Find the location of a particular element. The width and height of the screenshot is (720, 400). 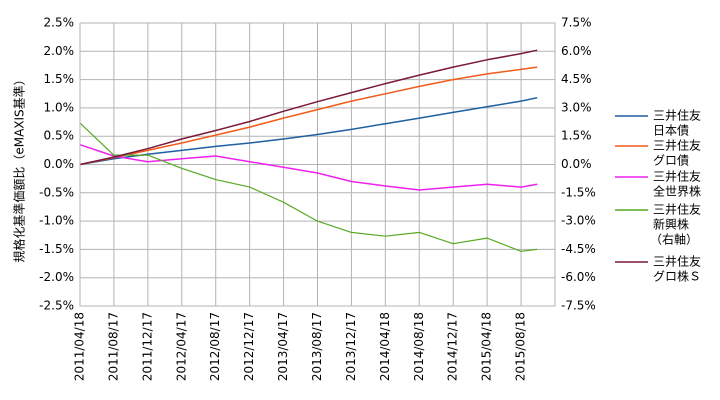

x-tick-label: 2012/04/17 is located at coordinates (181, 346).